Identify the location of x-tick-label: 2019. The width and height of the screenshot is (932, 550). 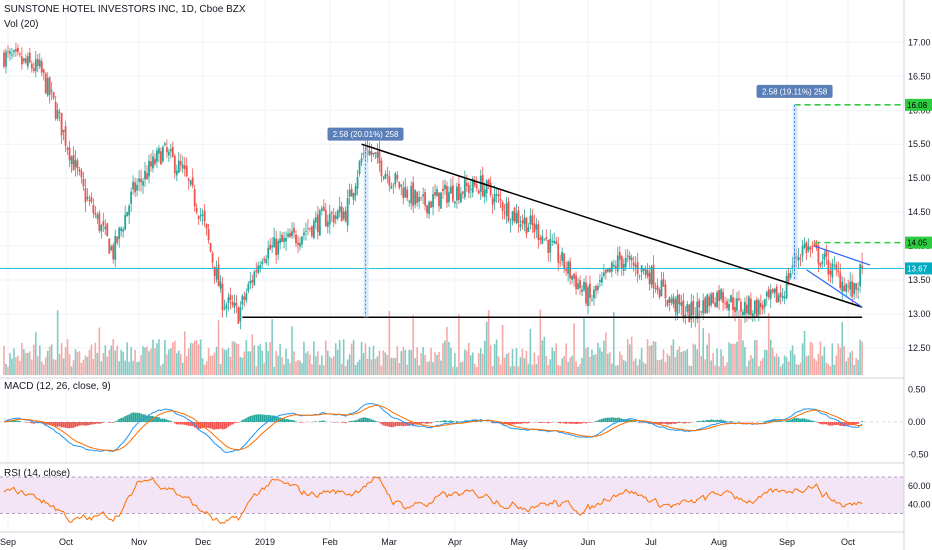
(265, 542).